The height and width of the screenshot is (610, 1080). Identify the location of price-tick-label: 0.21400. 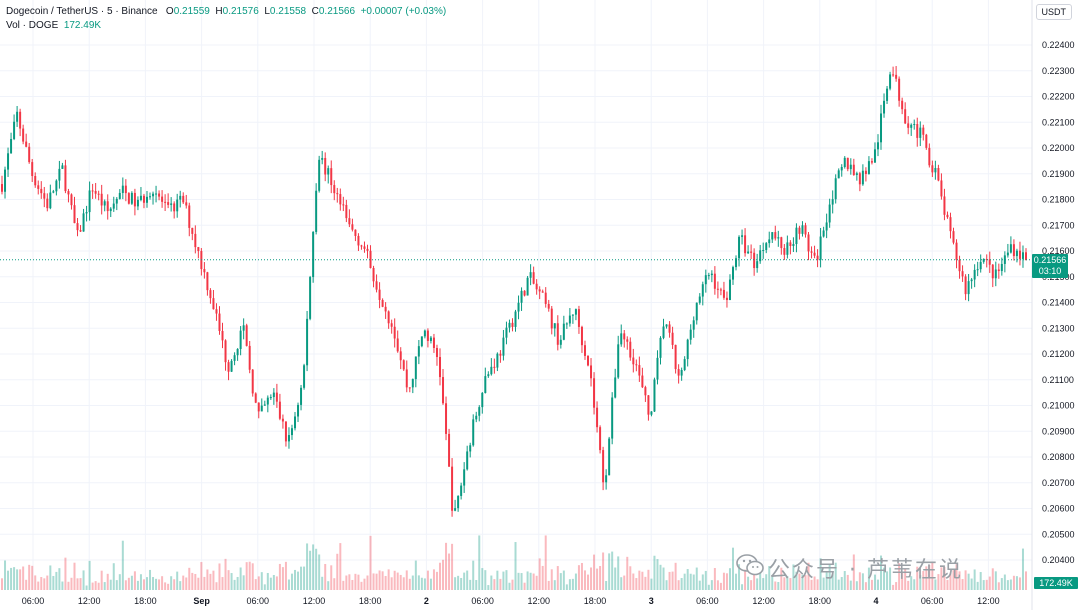
(1058, 303).